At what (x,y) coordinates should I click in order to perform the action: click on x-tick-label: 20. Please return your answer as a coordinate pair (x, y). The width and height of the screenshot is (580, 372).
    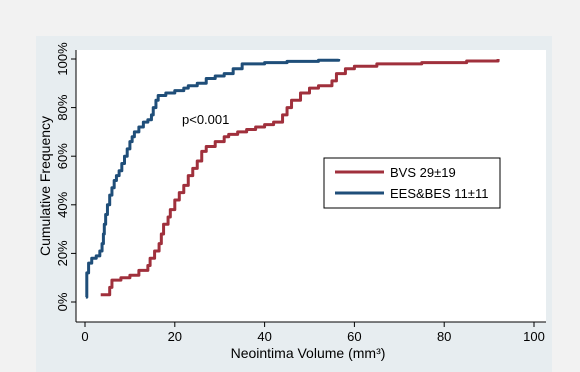
    Looking at the image, I should click on (175, 336).